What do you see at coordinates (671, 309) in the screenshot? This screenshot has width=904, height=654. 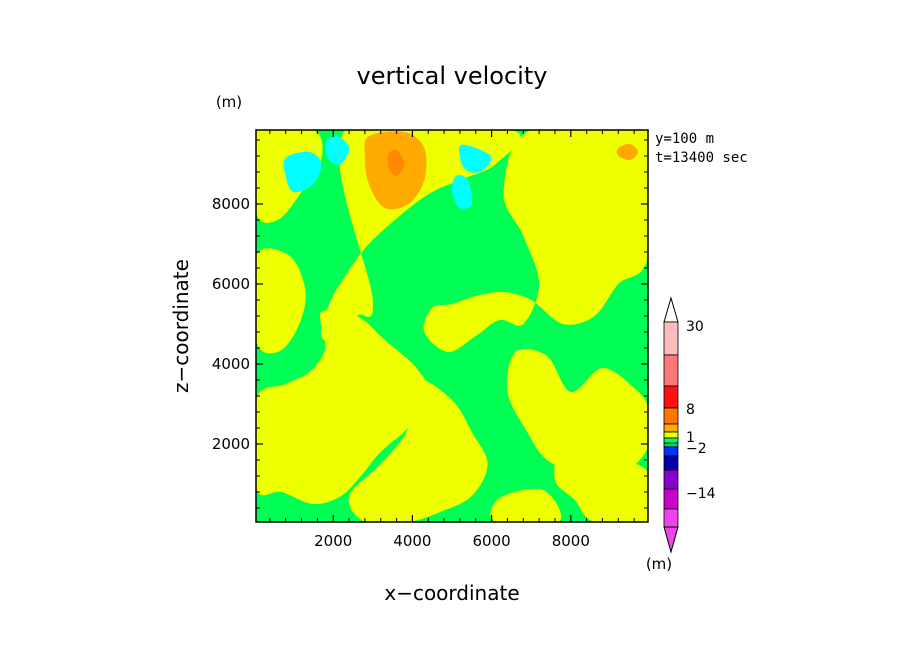 I see `colorbar-top-arrow` at bounding box center [671, 309].